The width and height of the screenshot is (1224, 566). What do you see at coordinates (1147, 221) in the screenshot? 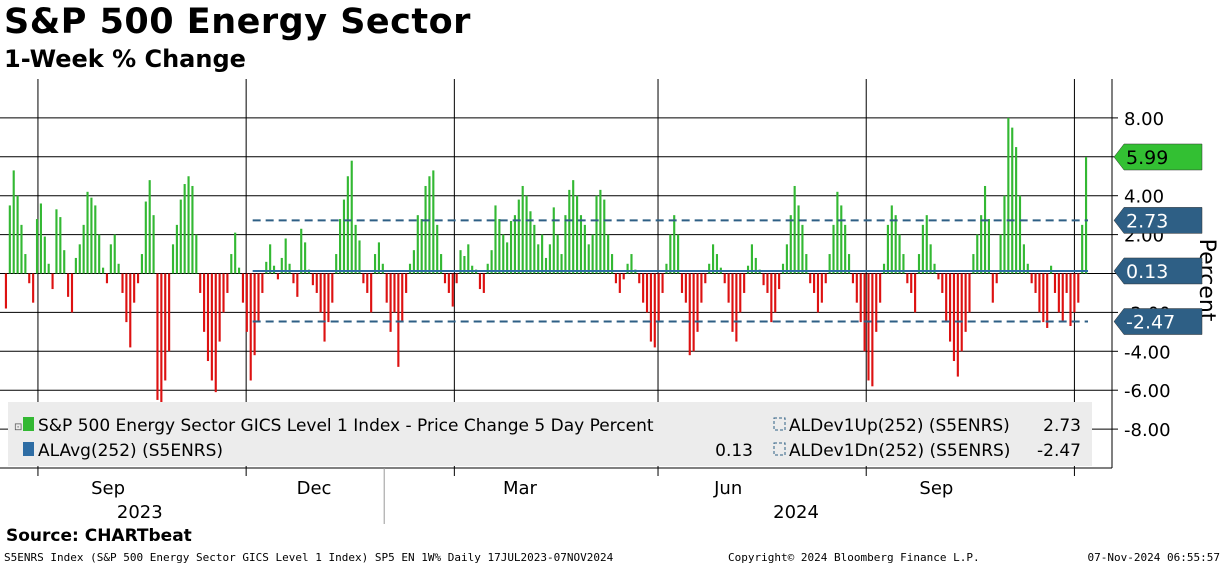
I see `value-tag-text: 2.73` at bounding box center [1147, 221].